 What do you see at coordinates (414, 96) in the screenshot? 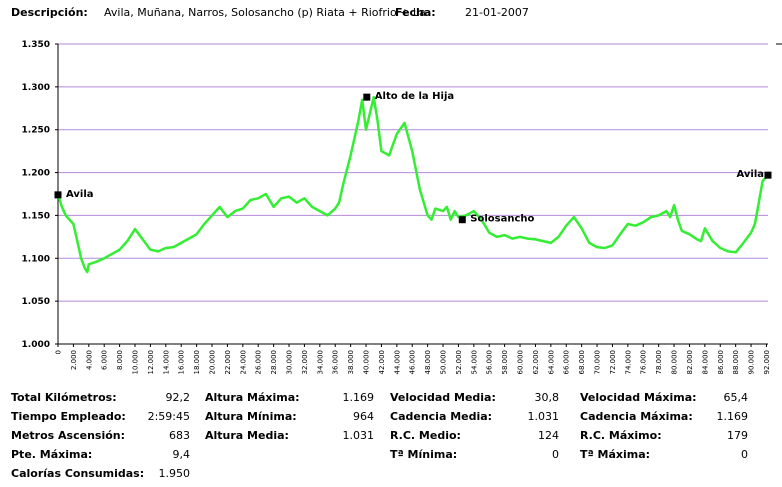
I see `annotation-label: Alto de la Hija` at bounding box center [414, 96].